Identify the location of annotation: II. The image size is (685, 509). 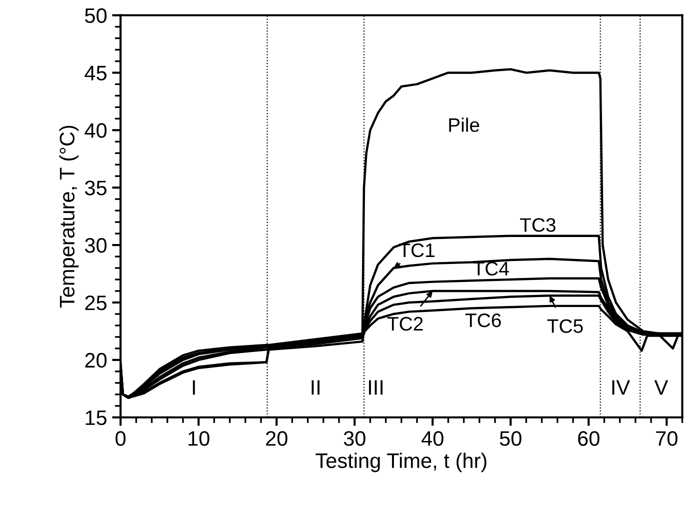
(316, 387).